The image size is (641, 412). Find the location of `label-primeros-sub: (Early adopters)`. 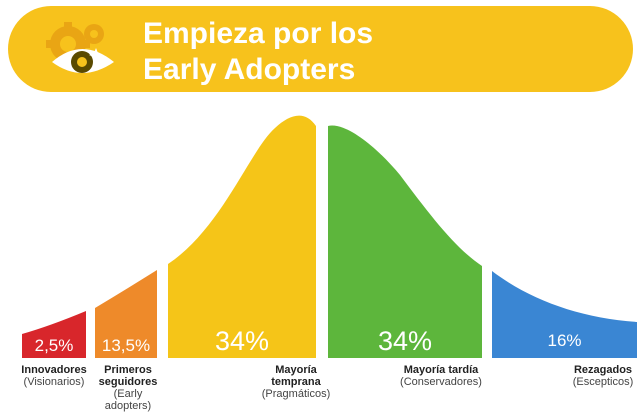

label-primeros-sub: (Early adopters) is located at coordinates (128, 400).